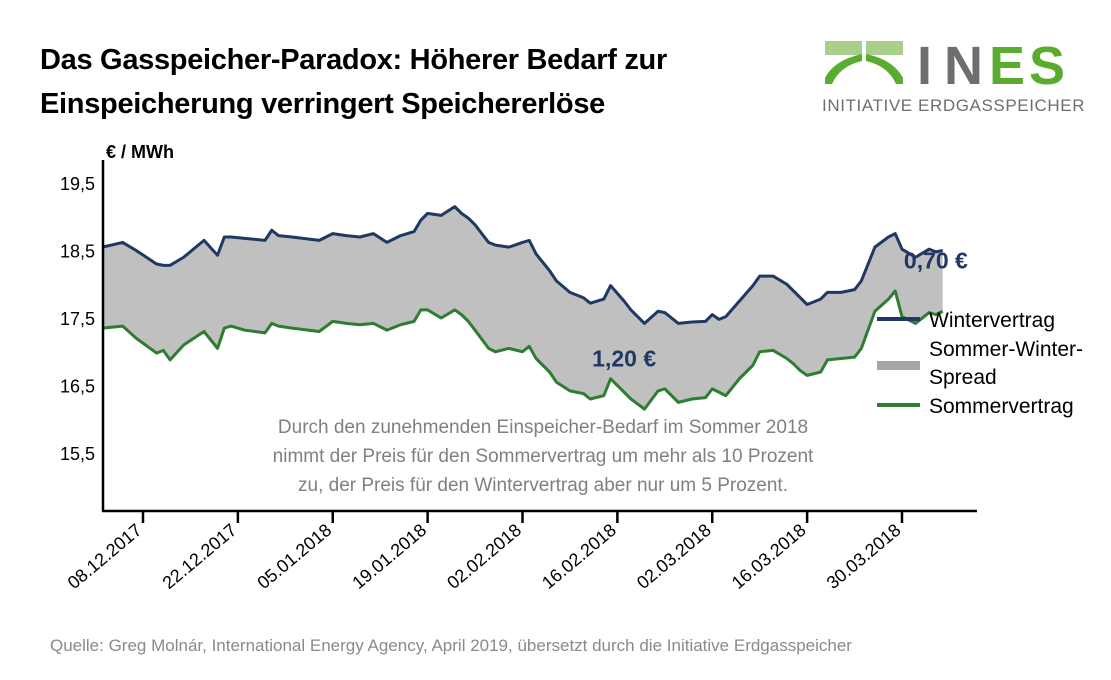 The image size is (1111, 680). What do you see at coordinates (1047, 67) in the screenshot?
I see `logo-letter-s: S` at bounding box center [1047, 67].